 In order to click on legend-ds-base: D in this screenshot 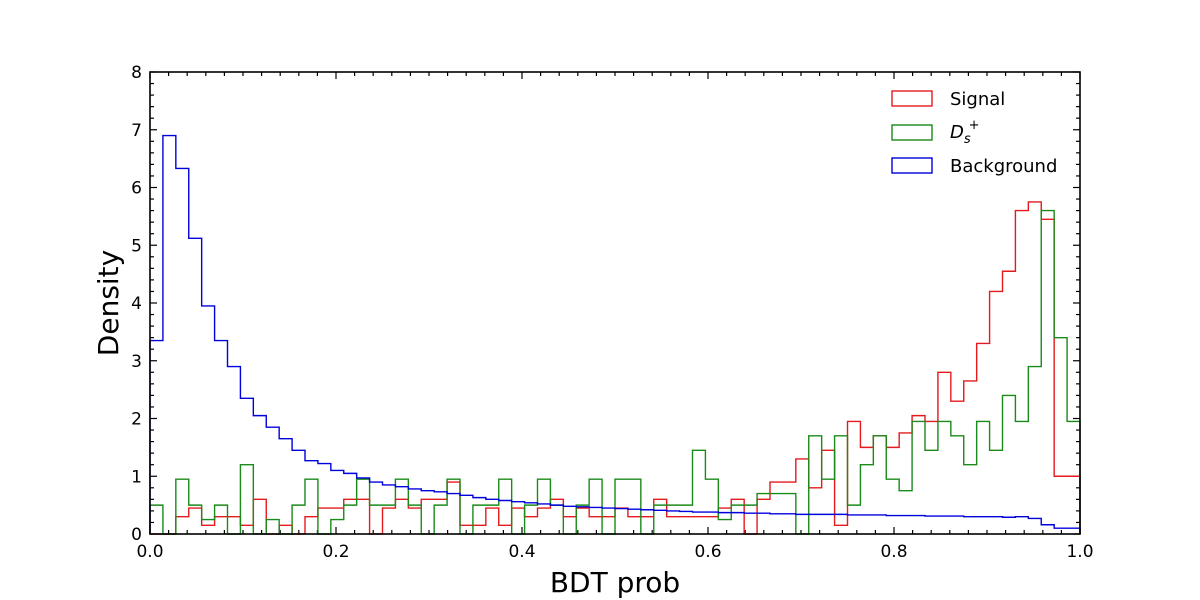, I will do `click(957, 132)`.